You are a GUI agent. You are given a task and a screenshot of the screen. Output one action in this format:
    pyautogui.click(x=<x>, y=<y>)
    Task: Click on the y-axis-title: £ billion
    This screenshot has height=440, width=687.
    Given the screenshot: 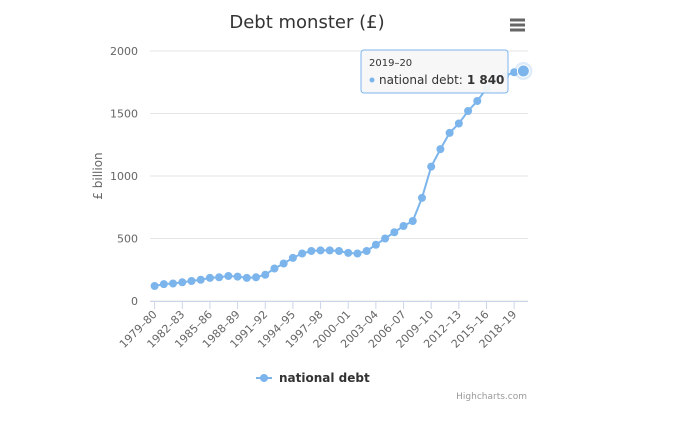 What is the action you would take?
    pyautogui.click(x=98, y=175)
    